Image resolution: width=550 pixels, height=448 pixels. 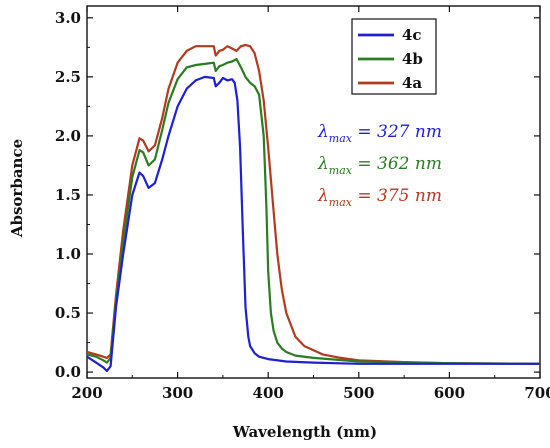 What do you see at coordinates (68, 77) in the screenshot?
I see `y-tick-label: 2.5` at bounding box center [68, 77].